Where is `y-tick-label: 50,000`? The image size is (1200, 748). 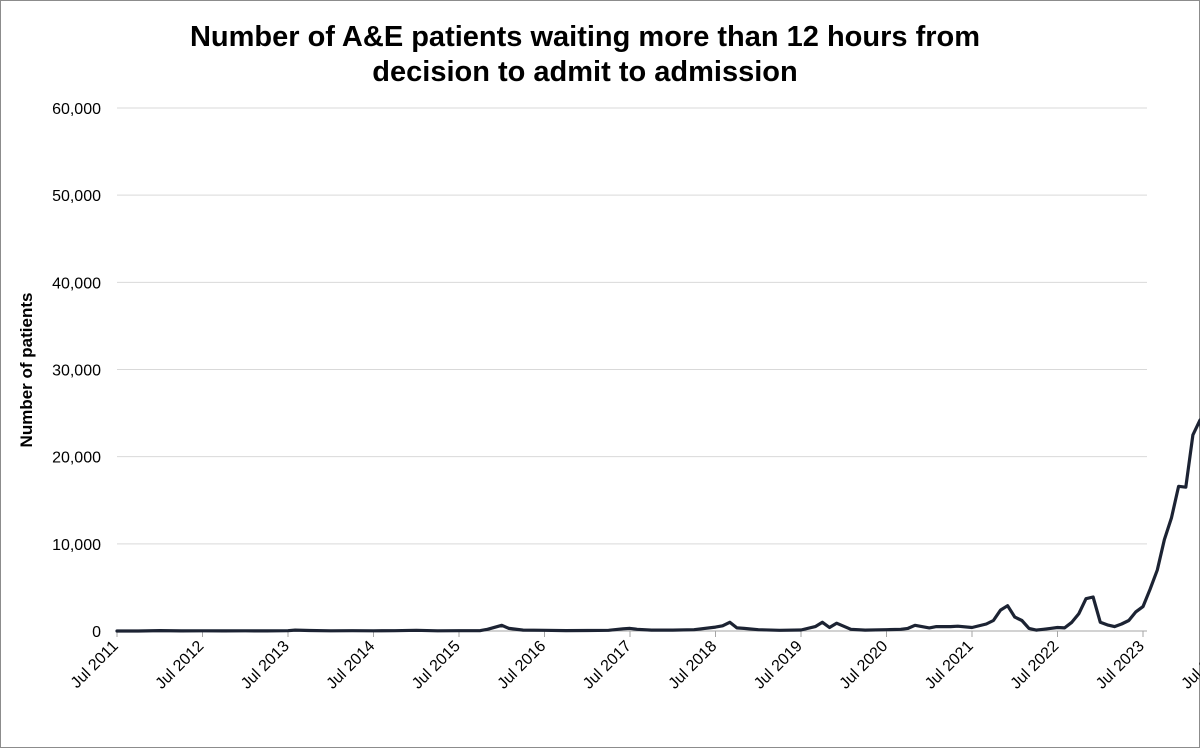 y-tick-label: 50,000 is located at coordinates (76, 196).